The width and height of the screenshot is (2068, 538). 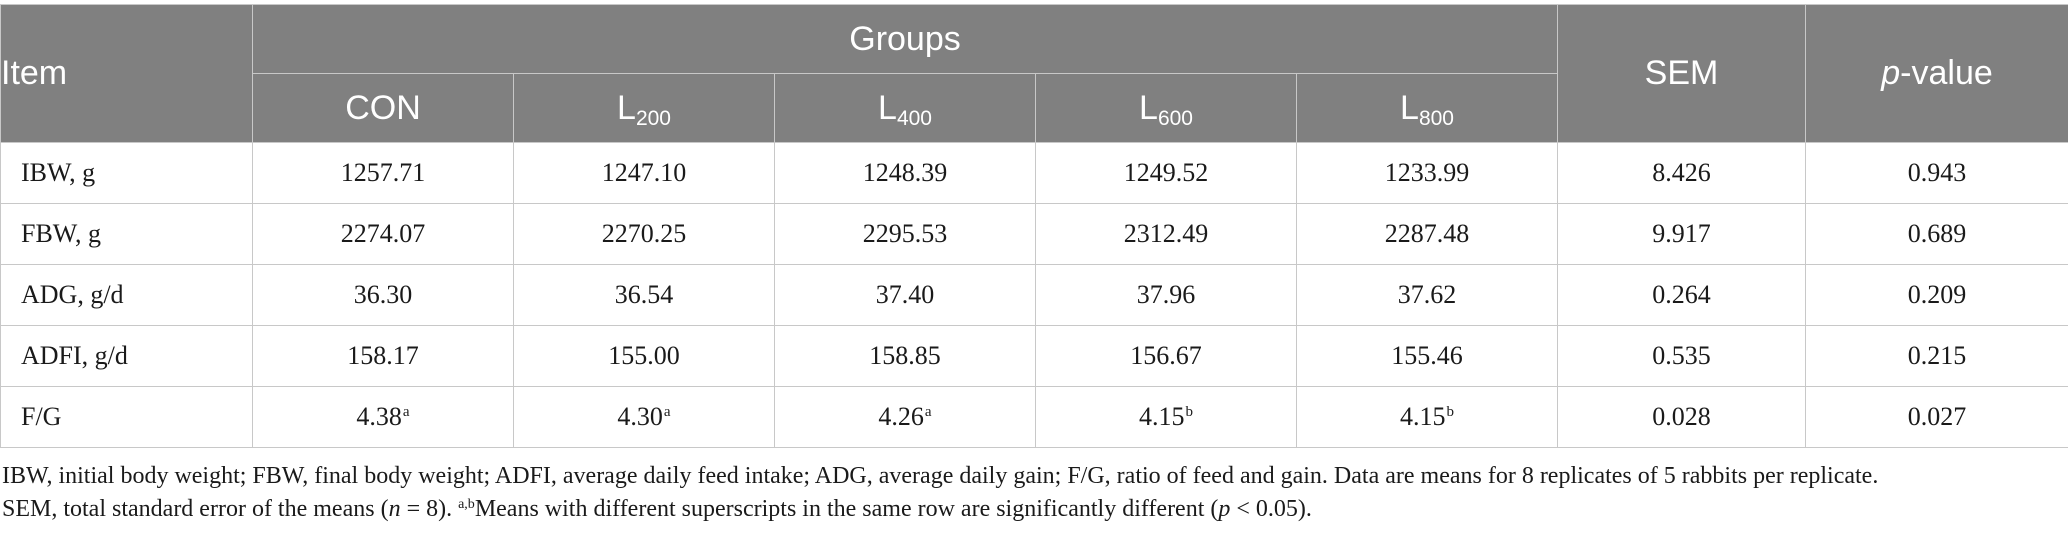 What do you see at coordinates (1946, 73) in the screenshot?
I see `pvalue-suffix: -value` at bounding box center [1946, 73].